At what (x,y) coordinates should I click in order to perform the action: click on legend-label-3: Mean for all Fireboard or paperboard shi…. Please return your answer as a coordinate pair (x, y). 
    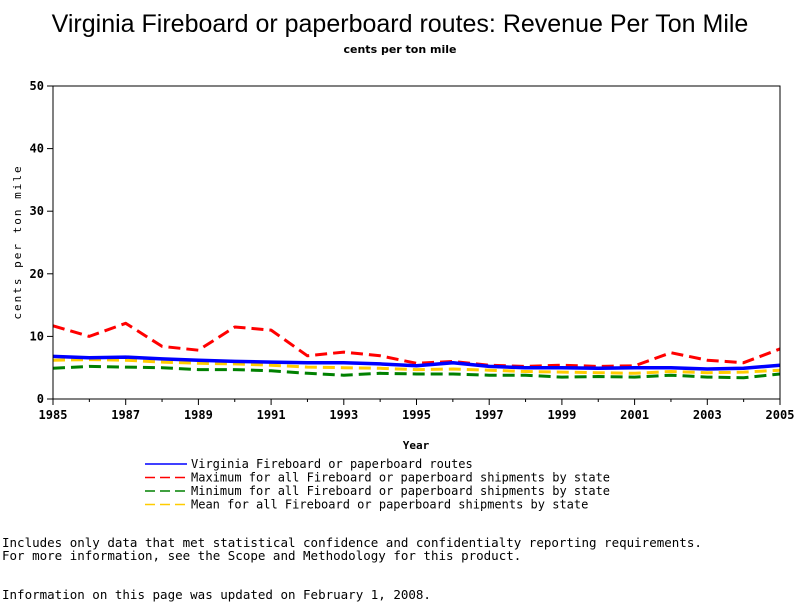
    Looking at the image, I should click on (389, 505).